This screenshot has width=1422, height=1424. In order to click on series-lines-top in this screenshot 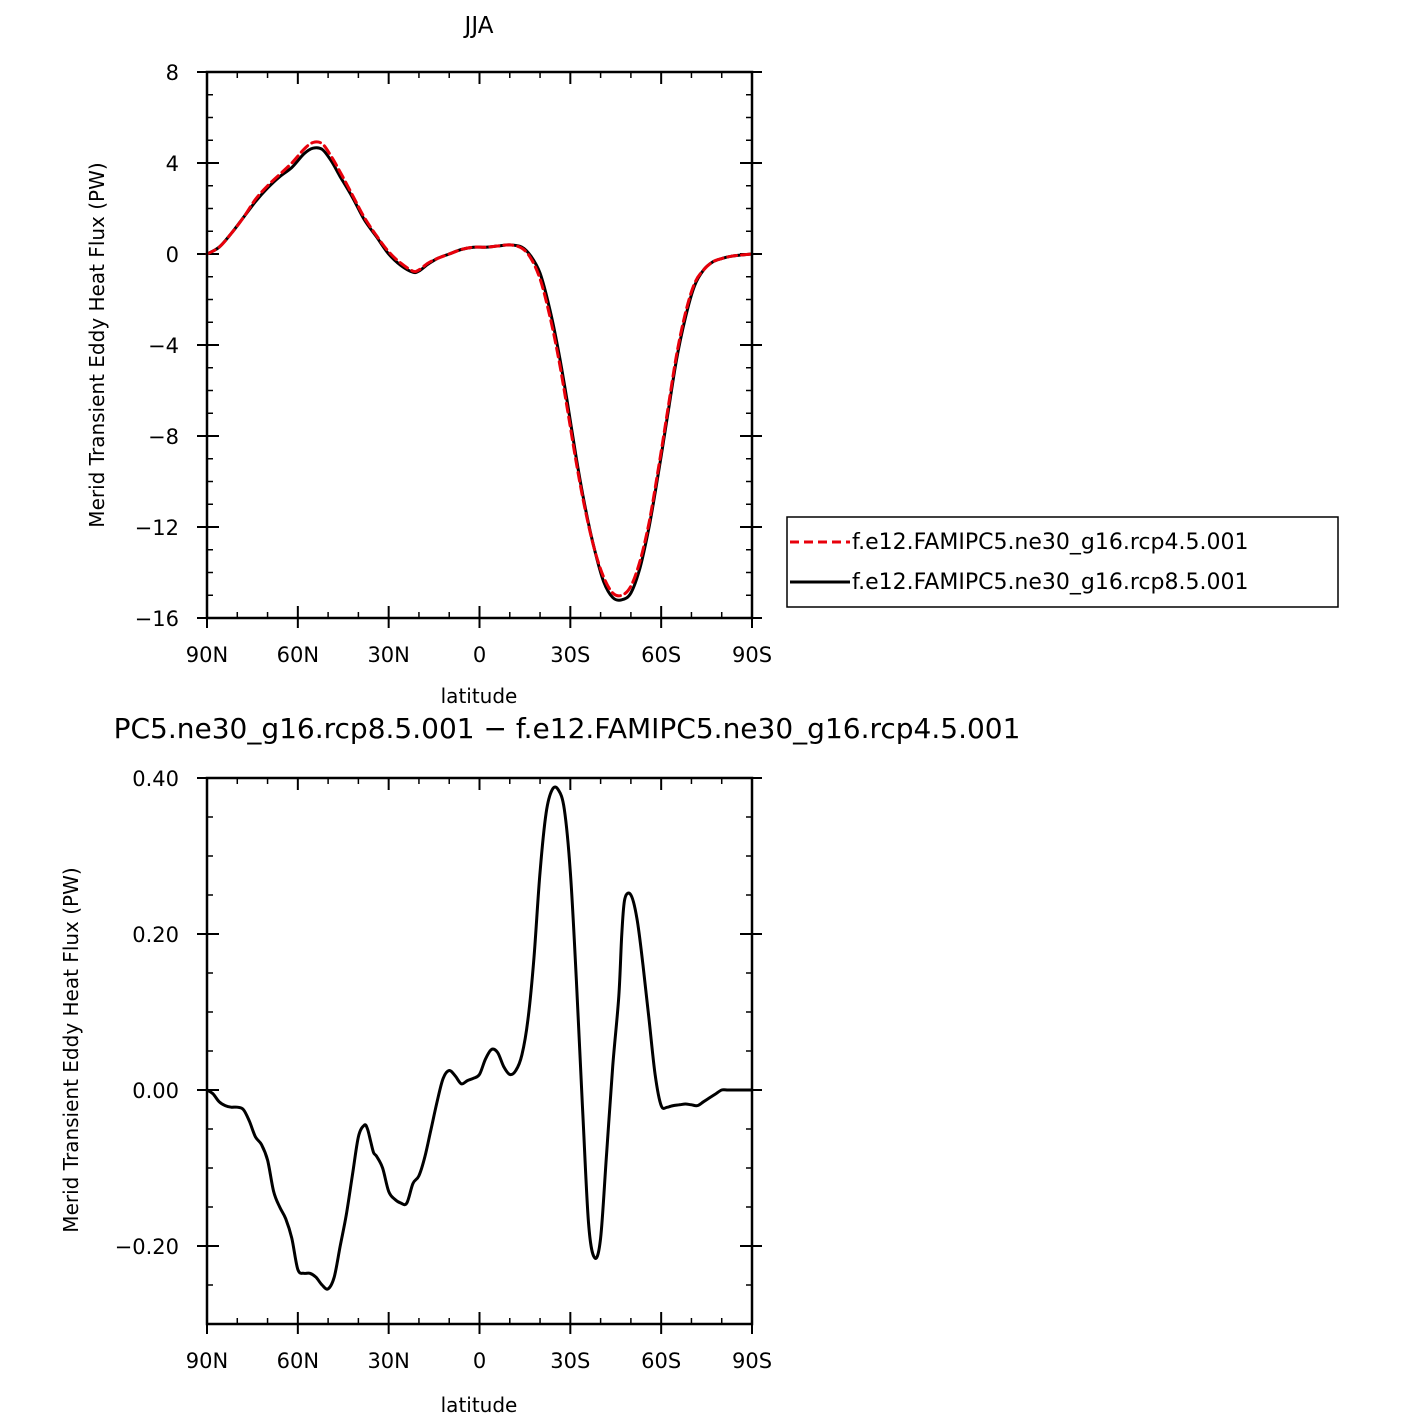, I will do `click(479, 371)`.